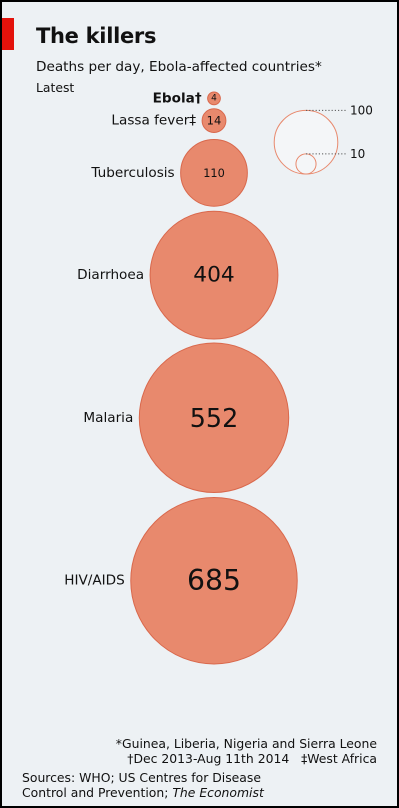 The image size is (399, 808). What do you see at coordinates (94, 581) in the screenshot?
I see `category-label-hiv-aids: HIV/AIDS` at bounding box center [94, 581].